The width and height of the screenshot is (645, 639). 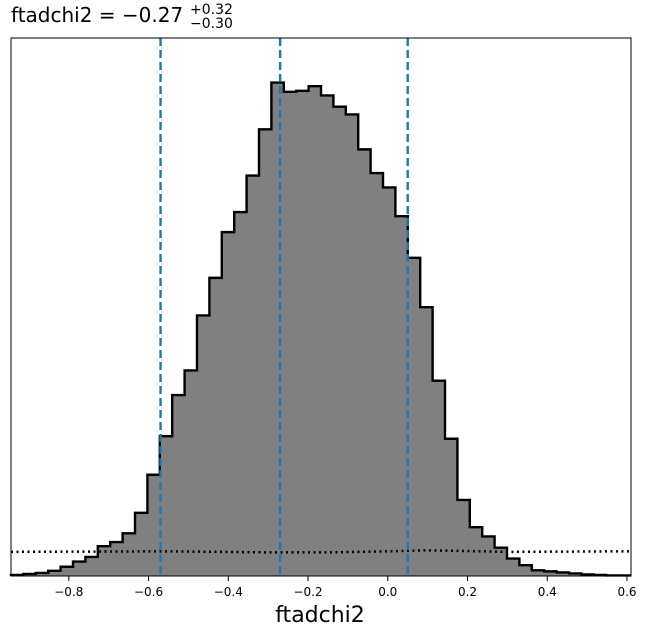 What do you see at coordinates (321, 551) in the screenshot?
I see `prior-line` at bounding box center [321, 551].